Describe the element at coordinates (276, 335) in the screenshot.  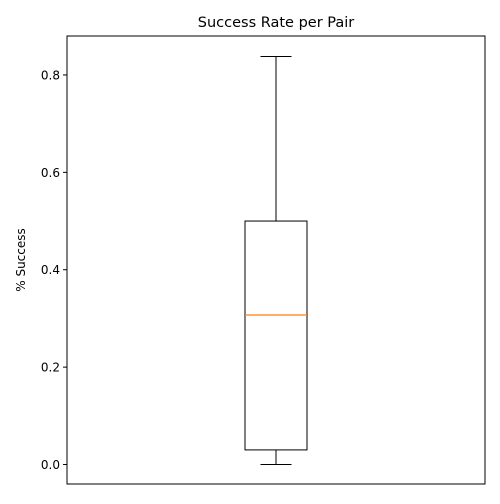
I see `box-iqr` at that location.